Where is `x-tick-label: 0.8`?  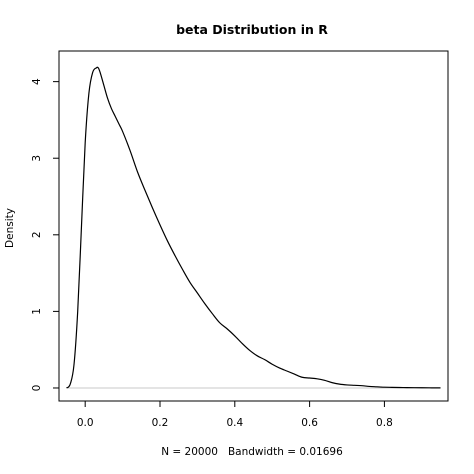
x-tick-label: 0.8 is located at coordinates (384, 423).